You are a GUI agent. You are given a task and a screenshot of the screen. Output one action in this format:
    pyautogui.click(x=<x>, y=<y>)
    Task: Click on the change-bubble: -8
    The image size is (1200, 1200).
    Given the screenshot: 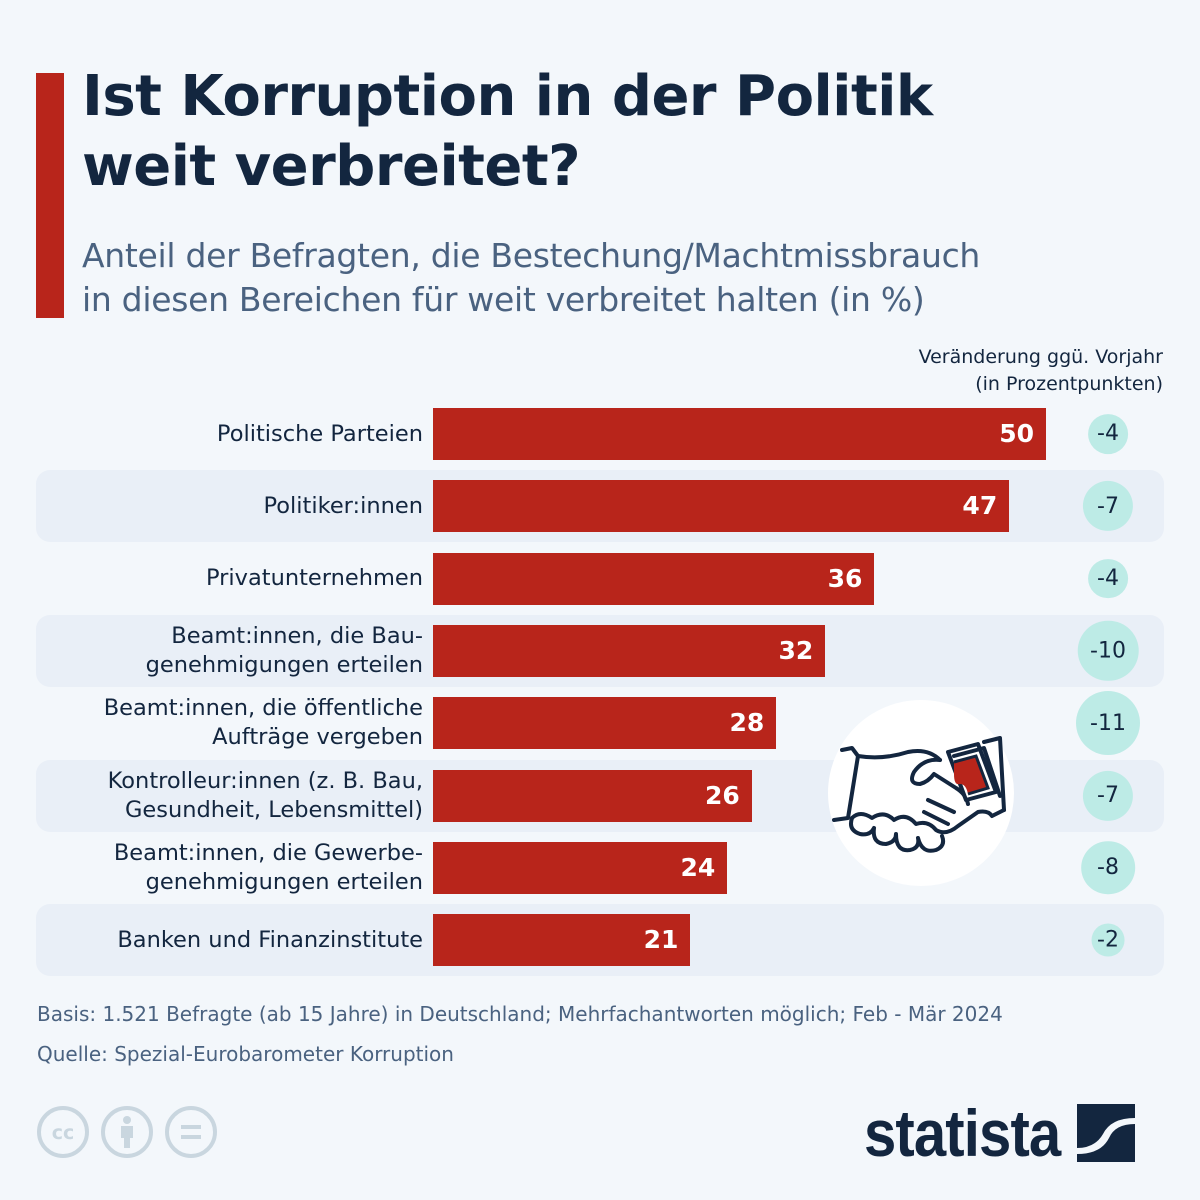 What is the action you would take?
    pyautogui.click(x=1108, y=867)
    